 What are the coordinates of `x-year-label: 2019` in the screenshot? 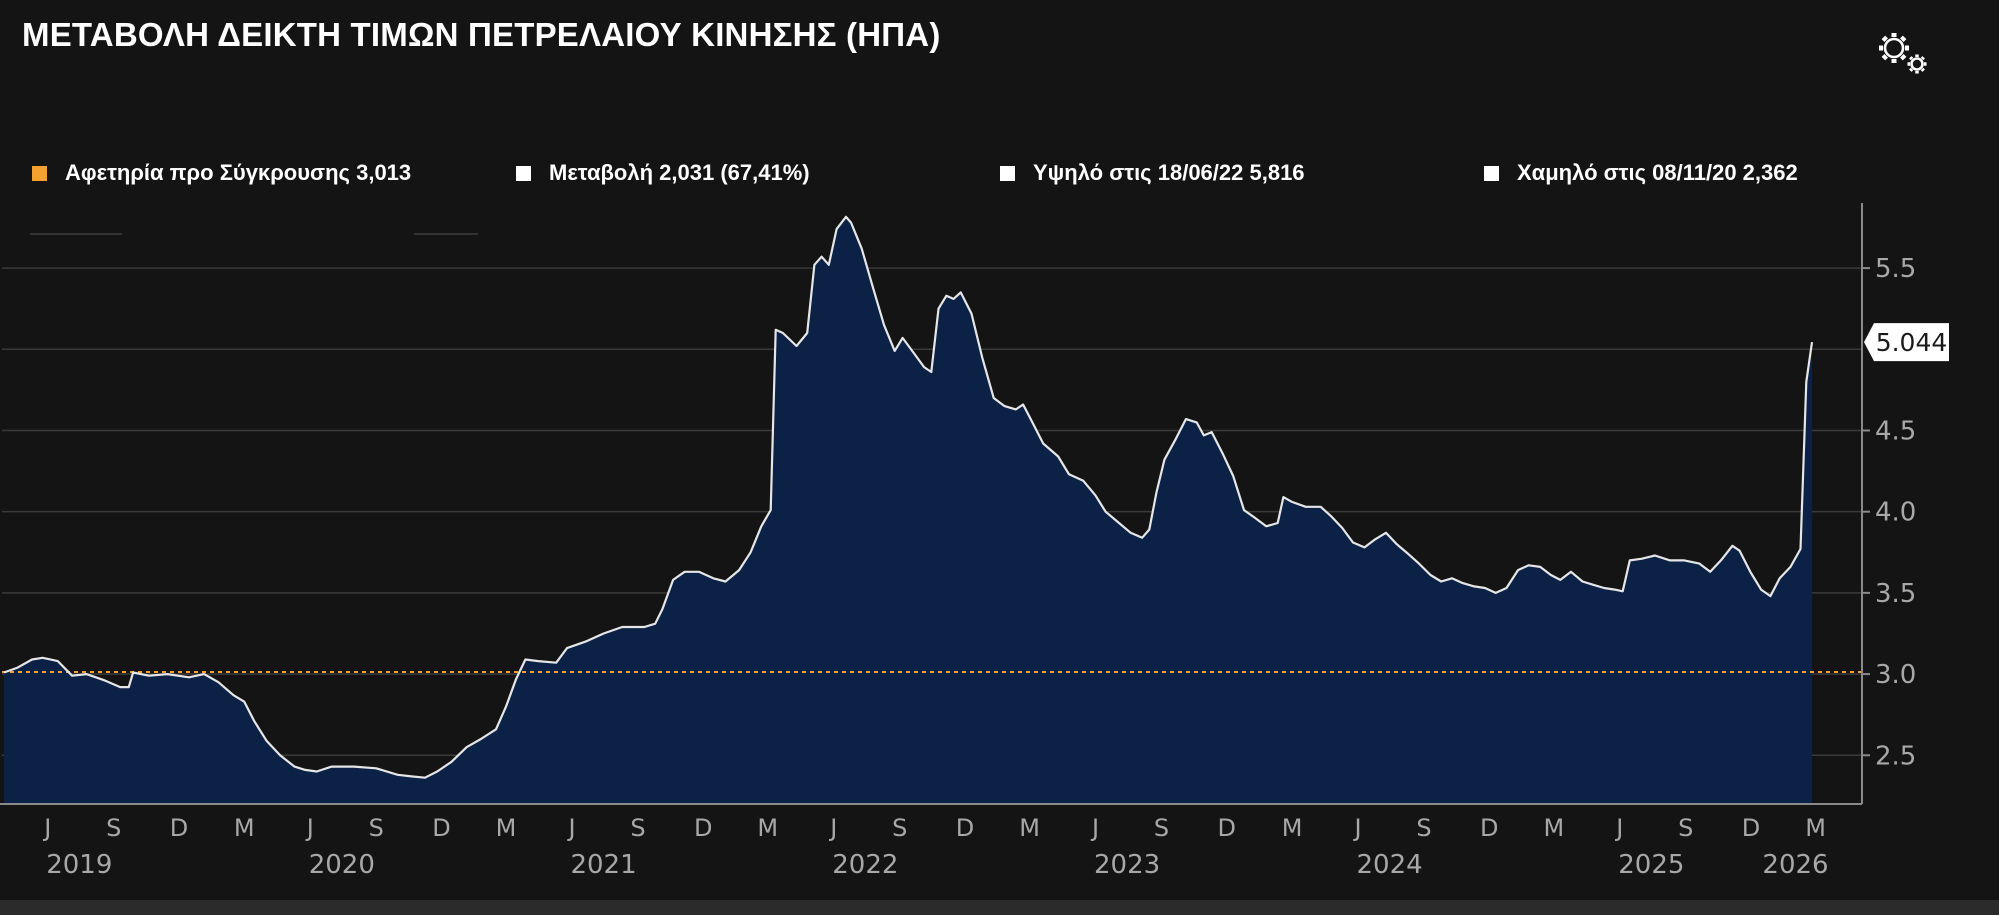 It's located at (79, 865).